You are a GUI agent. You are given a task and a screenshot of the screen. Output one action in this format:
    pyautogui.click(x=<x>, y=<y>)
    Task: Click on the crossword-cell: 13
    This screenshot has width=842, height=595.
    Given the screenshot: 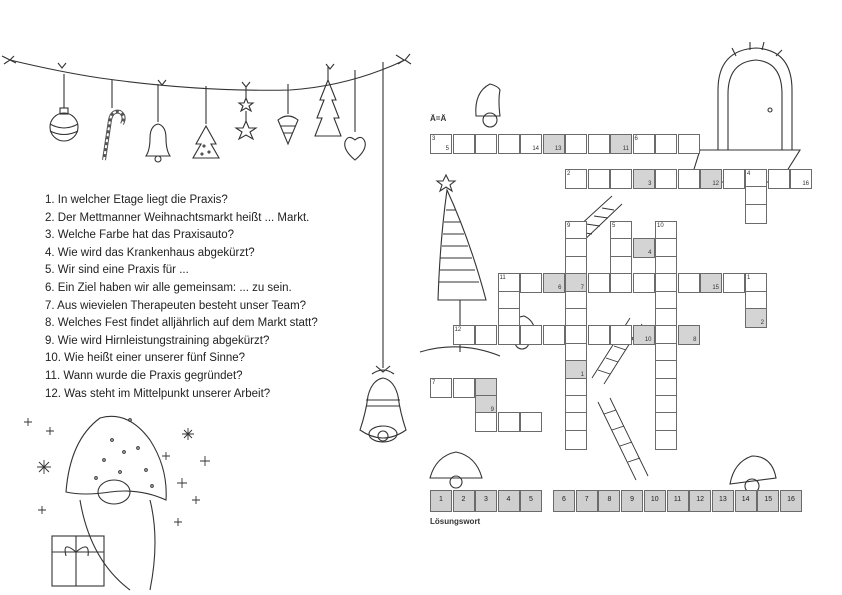 What is the action you would take?
    pyautogui.click(x=553, y=144)
    